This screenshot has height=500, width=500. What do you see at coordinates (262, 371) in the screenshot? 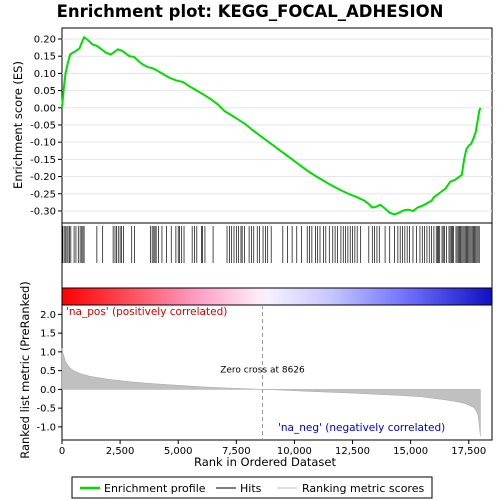
I see `zero-cross-label: Zero cross at 8626` at bounding box center [262, 371].